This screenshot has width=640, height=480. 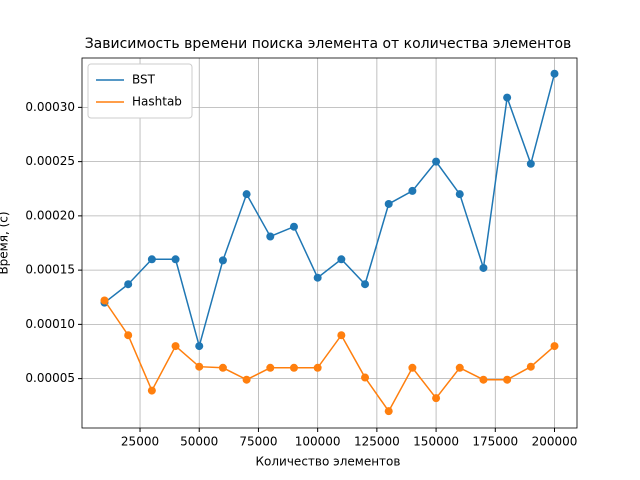 I want to click on y-tick-label: 0.00025, so click(x=50, y=161).